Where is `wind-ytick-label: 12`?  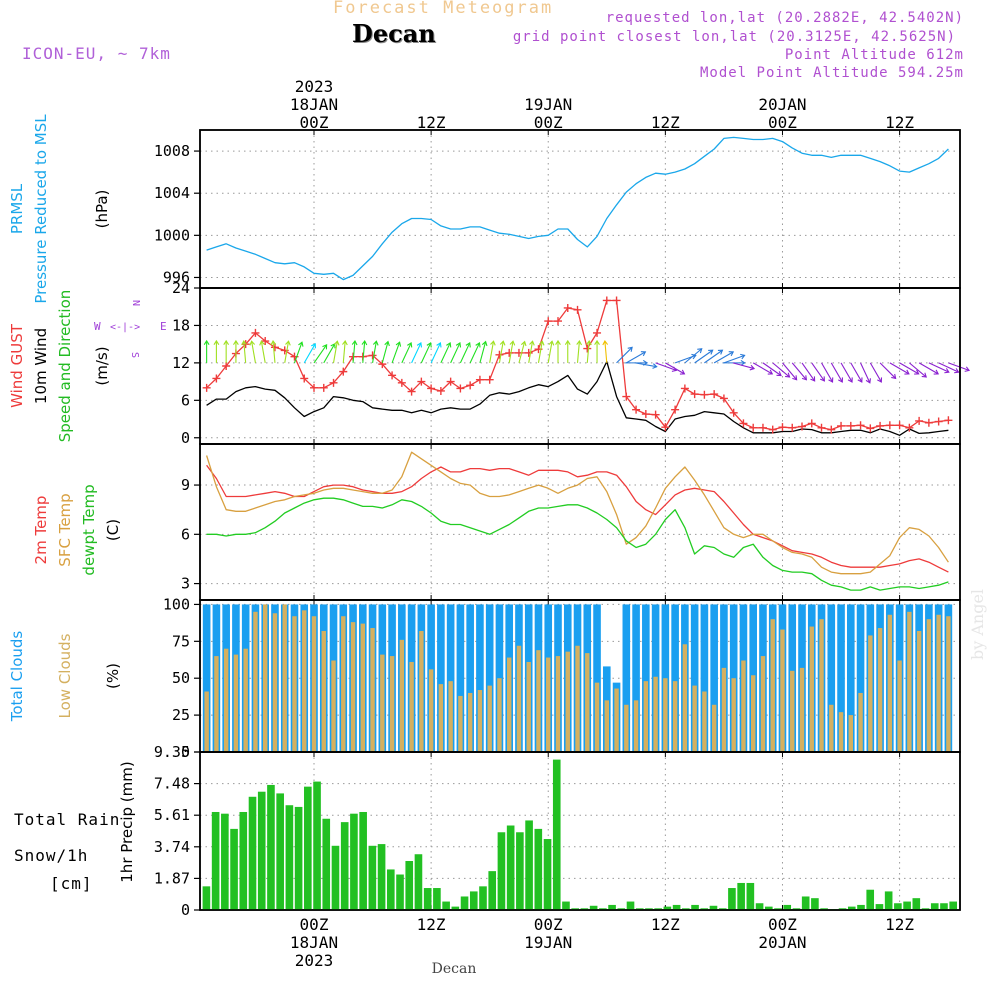 wind-ytick-label: 12 is located at coordinates (181, 363).